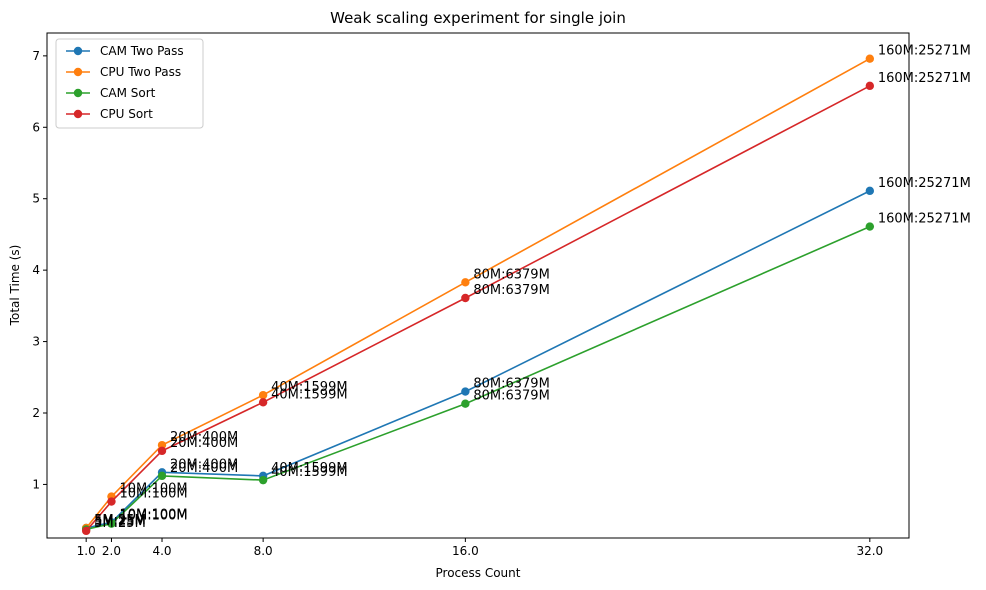 The height and width of the screenshot is (590, 986). I want to click on y-tick-label: 7, so click(36, 56).